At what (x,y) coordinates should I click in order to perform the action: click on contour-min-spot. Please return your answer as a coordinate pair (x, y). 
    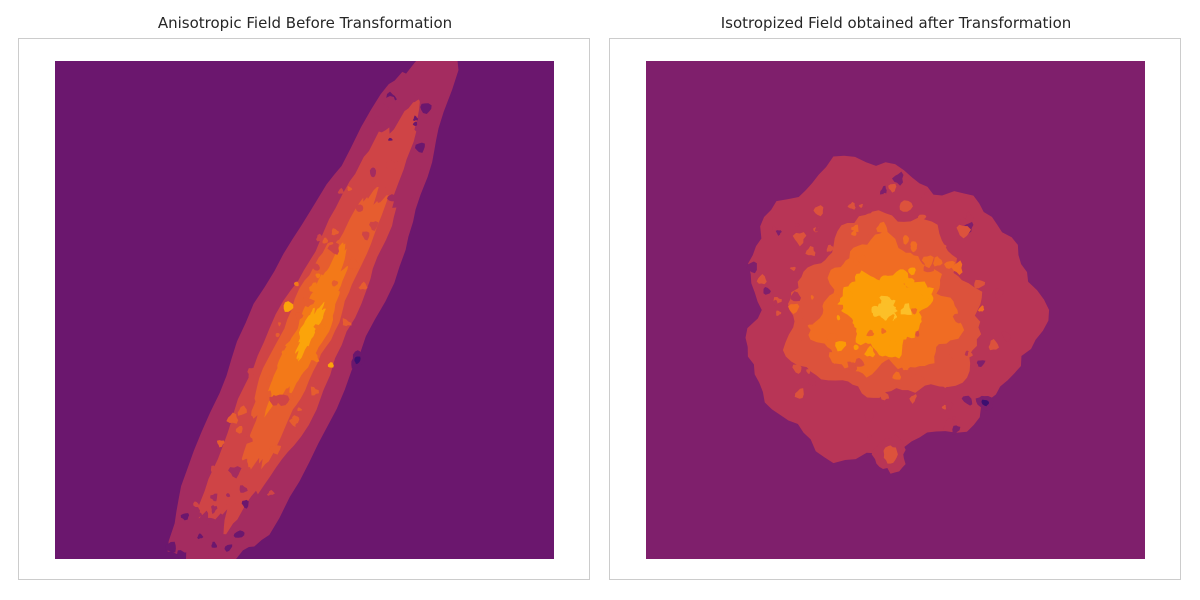
    Looking at the image, I should click on (357, 360).